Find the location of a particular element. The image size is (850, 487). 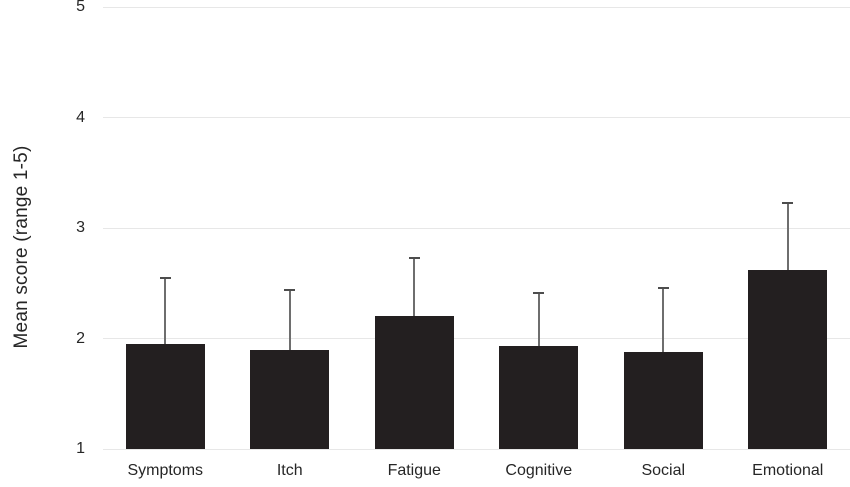

y-tick-label: 1 is located at coordinates (80, 448).